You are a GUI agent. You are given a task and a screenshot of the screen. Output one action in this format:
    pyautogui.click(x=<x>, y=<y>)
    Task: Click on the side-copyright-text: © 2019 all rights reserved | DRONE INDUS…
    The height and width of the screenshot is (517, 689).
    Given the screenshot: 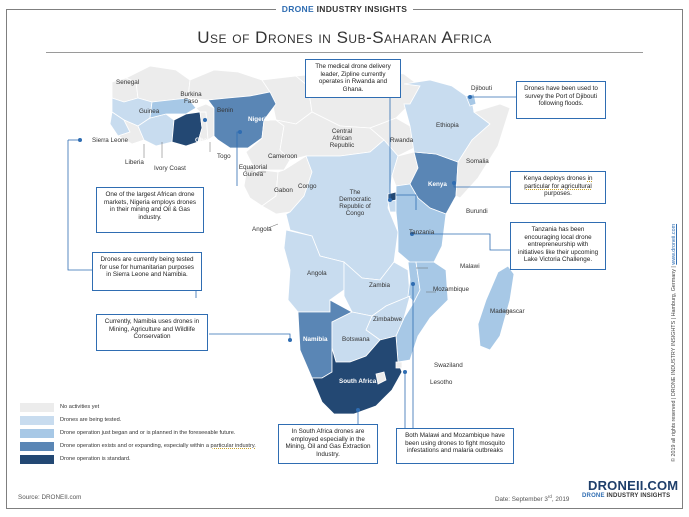 What is the action you would take?
    pyautogui.click(x=674, y=363)
    